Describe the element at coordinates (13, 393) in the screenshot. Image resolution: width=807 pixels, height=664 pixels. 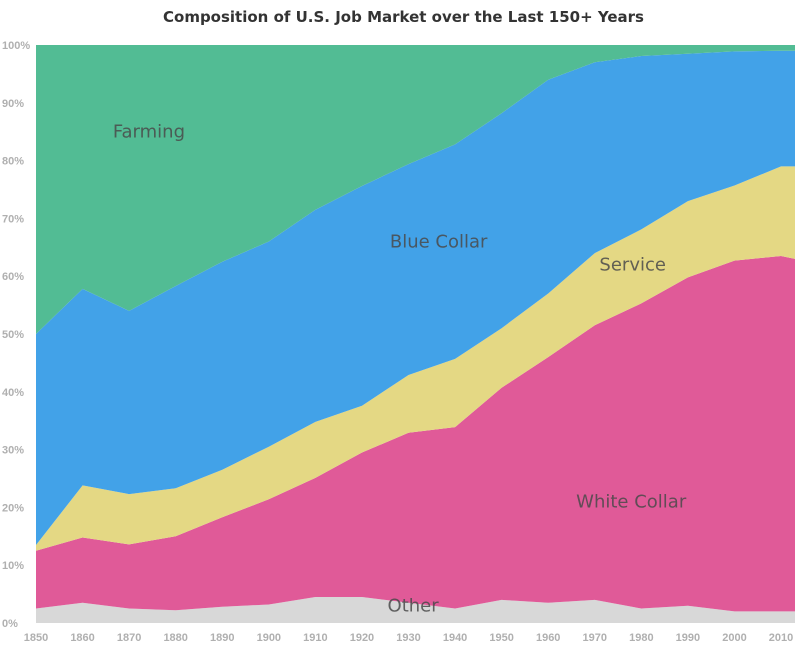
I see `y-tick-label: 40%` at that location.